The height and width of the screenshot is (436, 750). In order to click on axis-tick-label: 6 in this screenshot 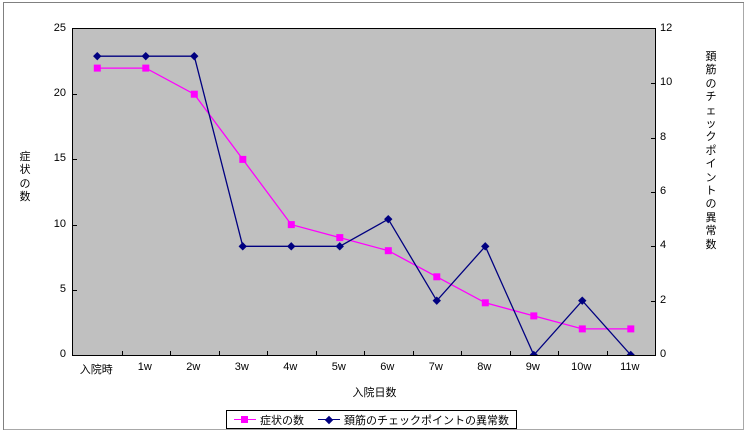, I will do `click(663, 191)`.